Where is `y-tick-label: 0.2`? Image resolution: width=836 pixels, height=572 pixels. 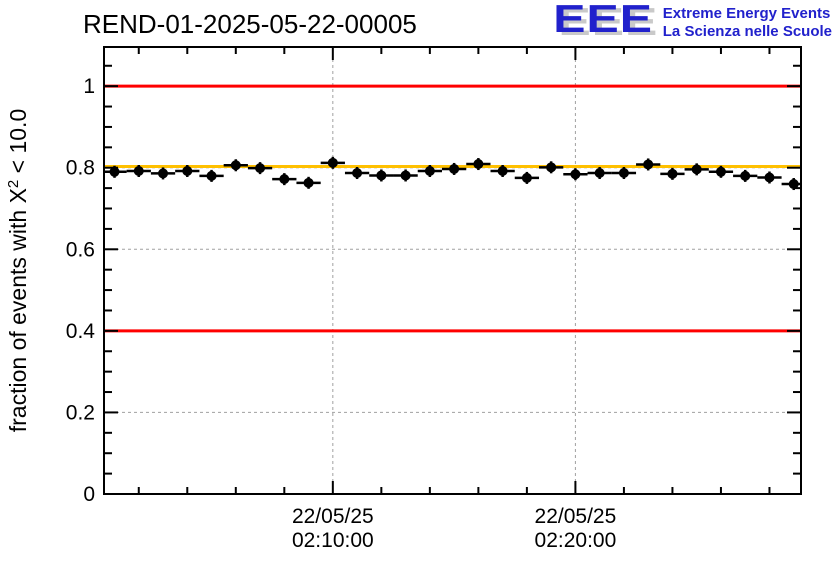 y-tick-label: 0.2 is located at coordinates (80, 412).